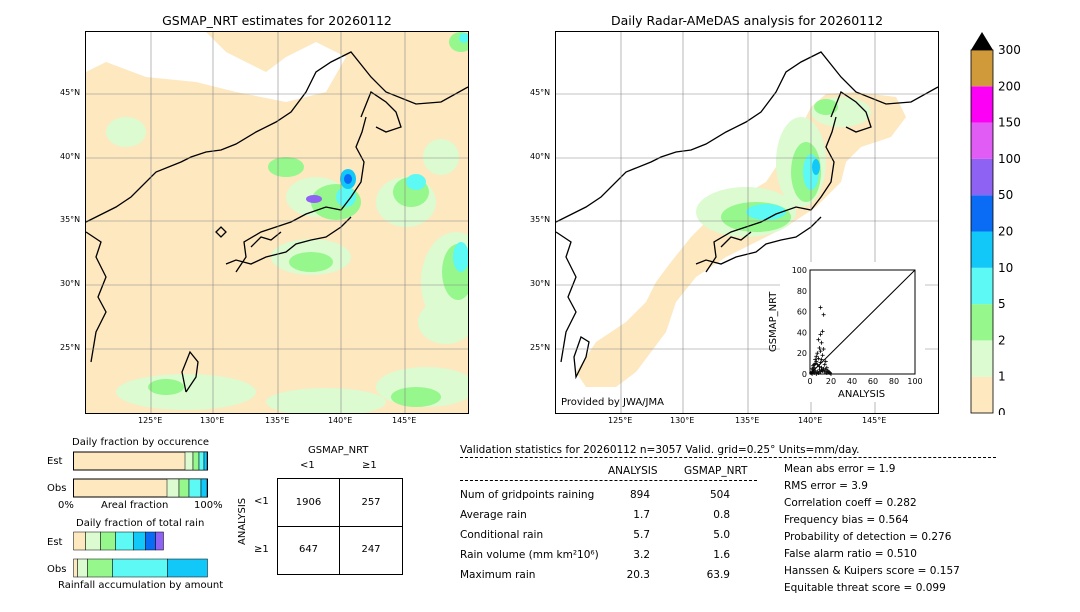 The width and height of the screenshot is (1080, 612). Describe the element at coordinates (868, 537) in the screenshot. I see `score: Probability of detection = 0.276` at that location.